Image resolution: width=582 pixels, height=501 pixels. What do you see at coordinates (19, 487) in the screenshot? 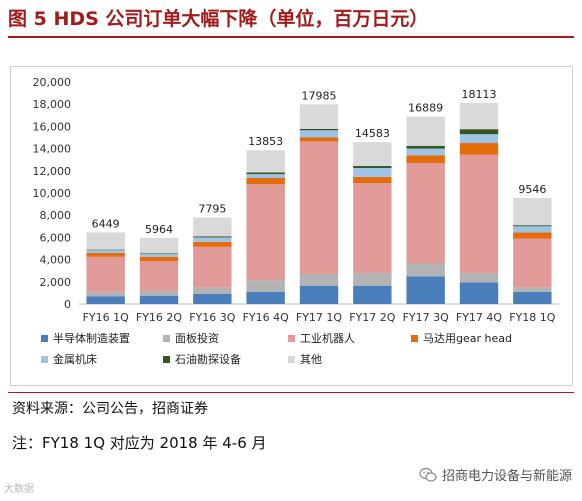
I see `corner-logo-text: 大数据` at bounding box center [19, 487].